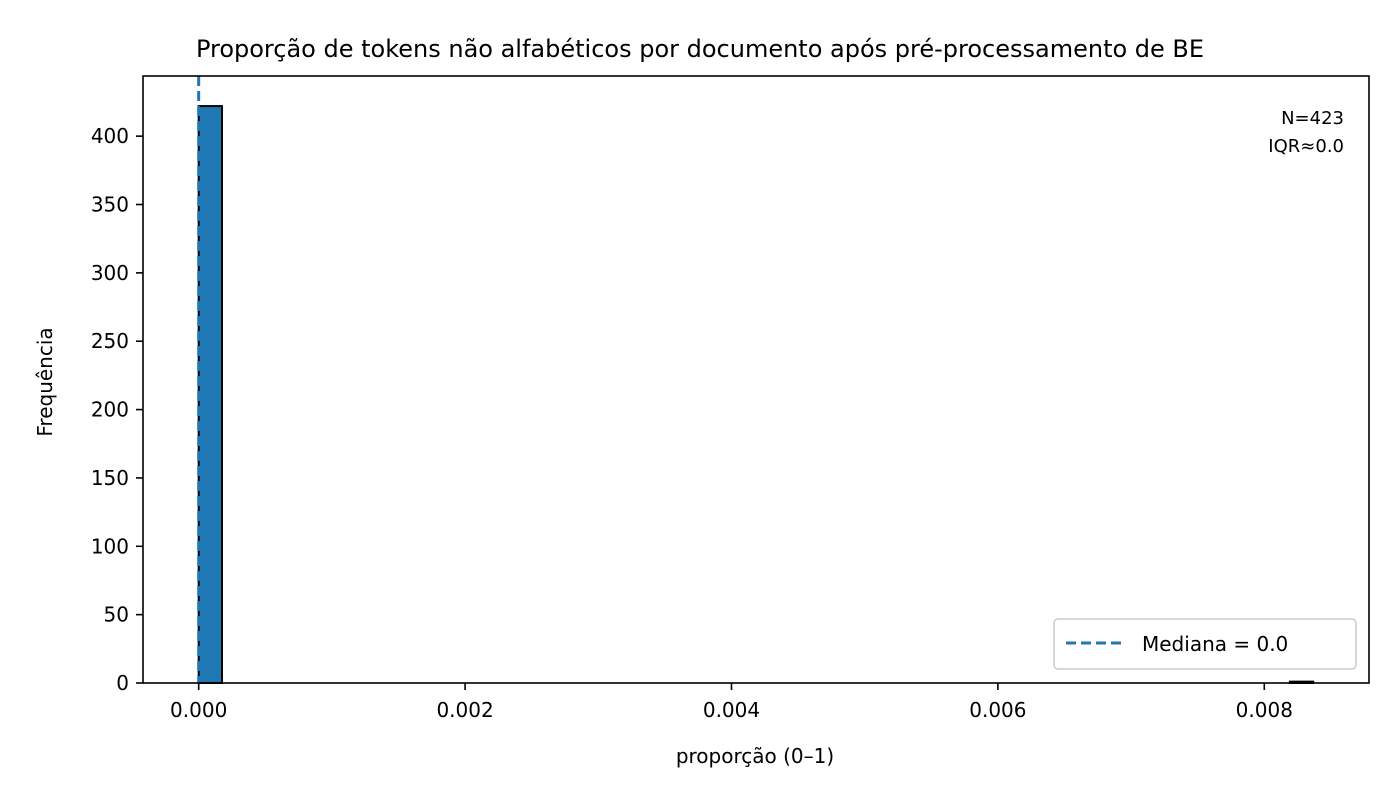 Image resolution: width=1400 pixels, height=800 pixels. What do you see at coordinates (731, 710) in the screenshot?
I see `x-tick-label: 0.004` at bounding box center [731, 710].